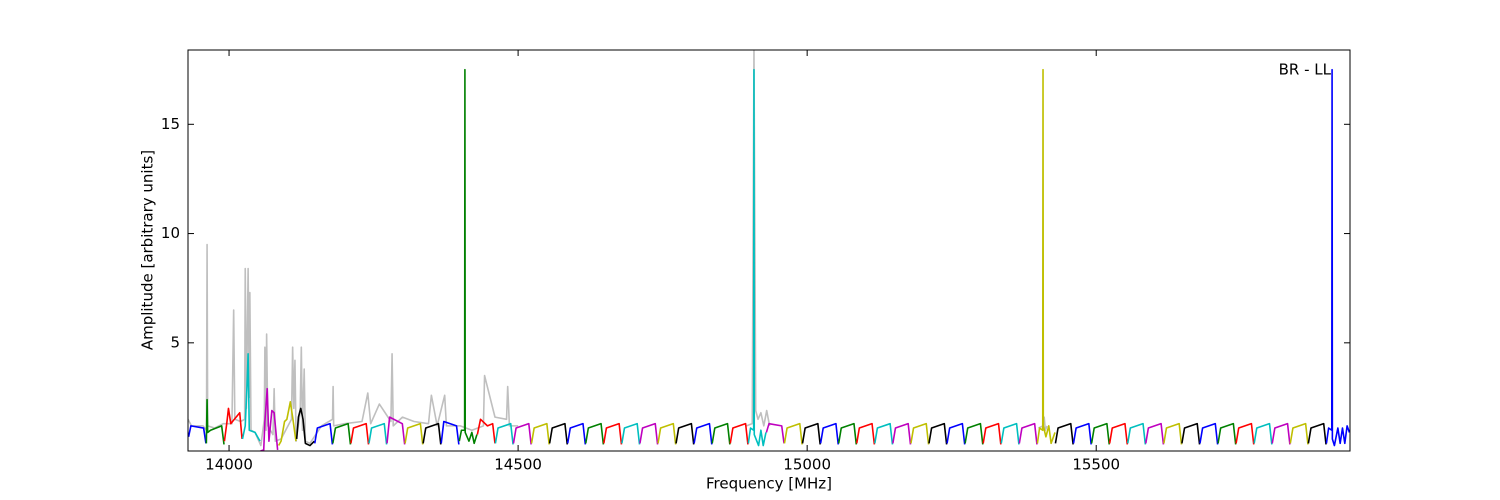 Image resolution: width=1500 pixels, height=500 pixels. I want to click on x-tick-label: 14000, so click(229, 465).